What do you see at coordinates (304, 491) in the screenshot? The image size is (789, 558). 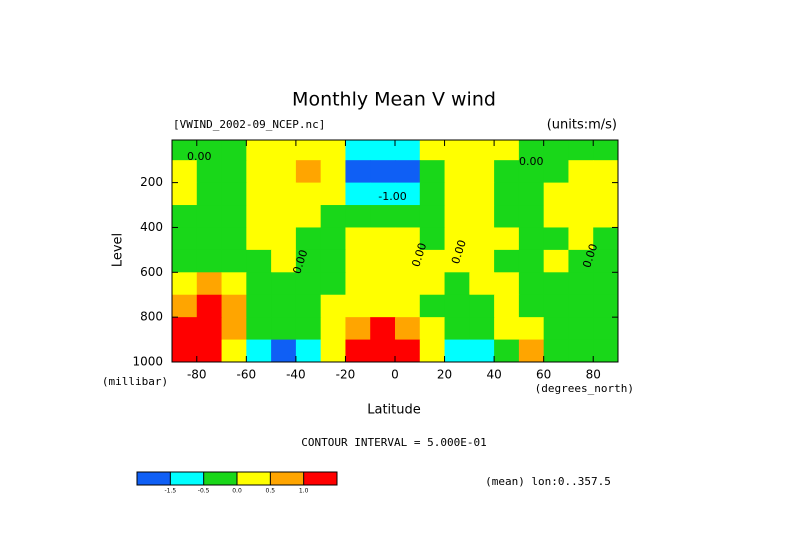 I see `colorbar-label: 1.0` at bounding box center [304, 491].